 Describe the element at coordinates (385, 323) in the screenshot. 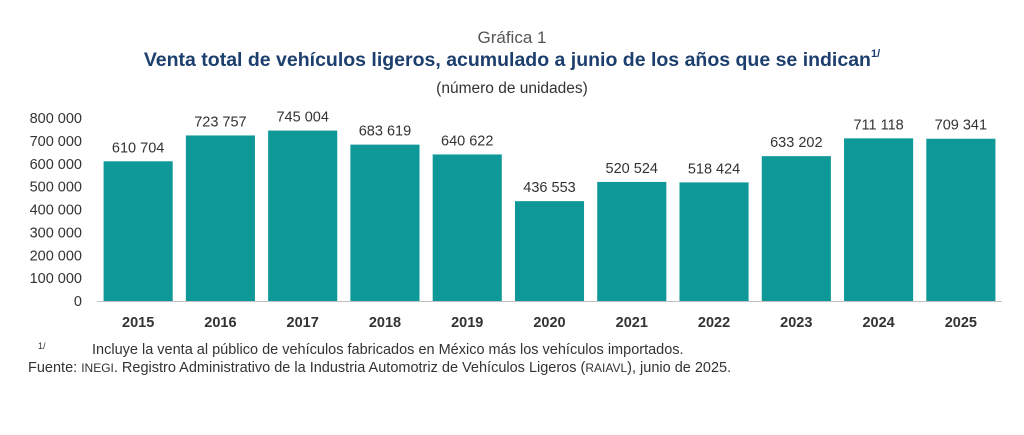

I see `x-tick-label: 2018` at that location.